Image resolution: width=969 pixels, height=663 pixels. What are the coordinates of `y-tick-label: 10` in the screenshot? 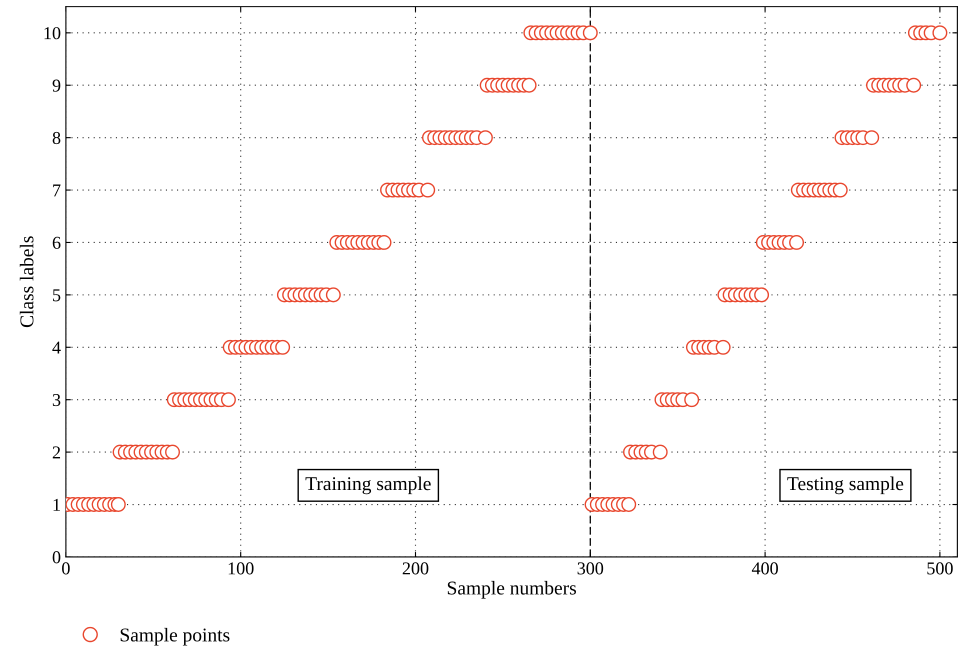 It's located at (52, 33).